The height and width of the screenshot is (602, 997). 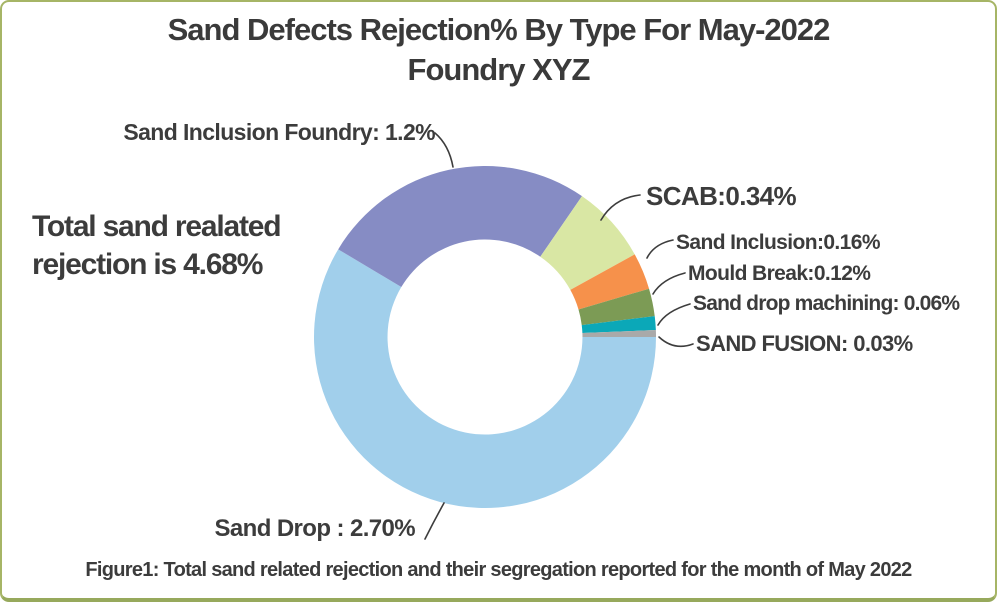 What do you see at coordinates (499, 69) in the screenshot?
I see `chart-title-line2: Foundry XYZ` at bounding box center [499, 69].